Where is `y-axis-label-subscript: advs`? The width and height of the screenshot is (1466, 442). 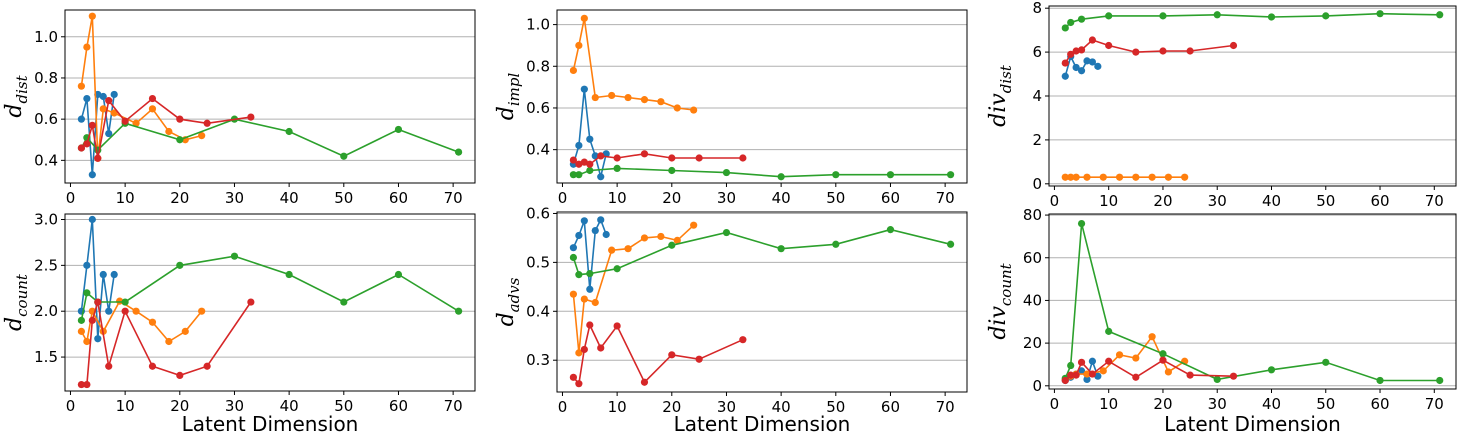
y-axis-label-subscript: advs is located at coordinates (514, 294).